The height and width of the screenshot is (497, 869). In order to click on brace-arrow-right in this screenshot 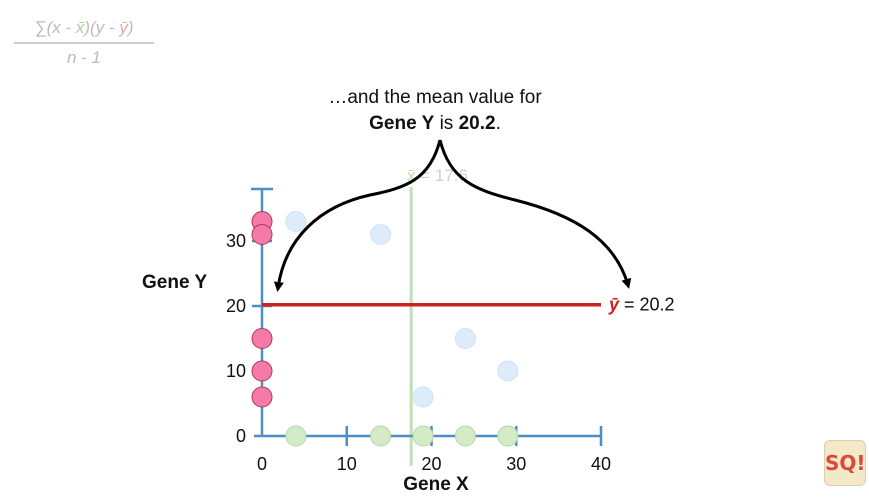, I will do `click(535, 214)`.